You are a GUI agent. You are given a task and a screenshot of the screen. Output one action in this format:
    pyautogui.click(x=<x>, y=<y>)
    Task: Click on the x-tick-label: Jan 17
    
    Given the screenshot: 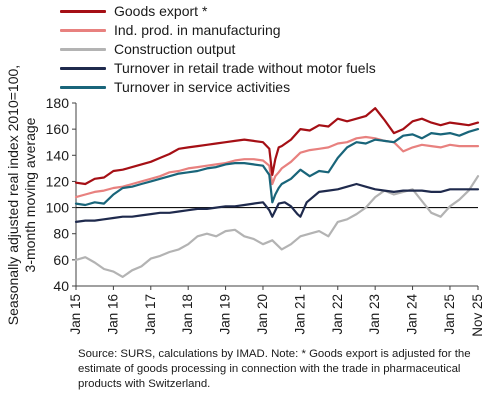 What is the action you would take?
    pyautogui.click(x=150, y=314)
    